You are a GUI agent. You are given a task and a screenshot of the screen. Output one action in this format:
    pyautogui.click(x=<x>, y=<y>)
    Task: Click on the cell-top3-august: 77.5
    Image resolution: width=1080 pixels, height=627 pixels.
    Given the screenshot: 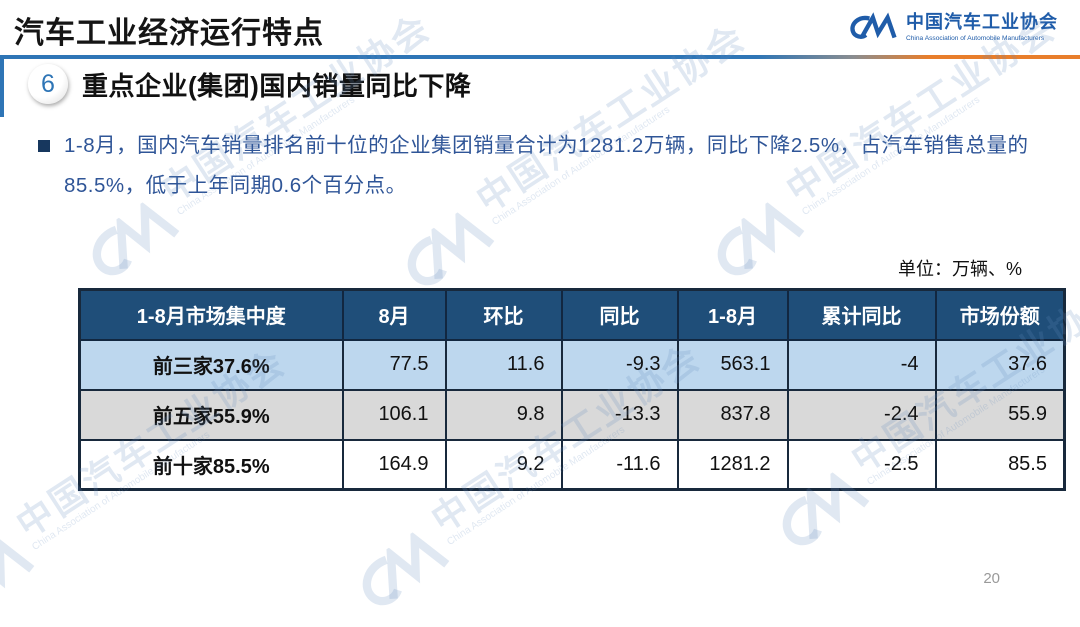 What is the action you would take?
    pyautogui.click(x=394, y=364)
    